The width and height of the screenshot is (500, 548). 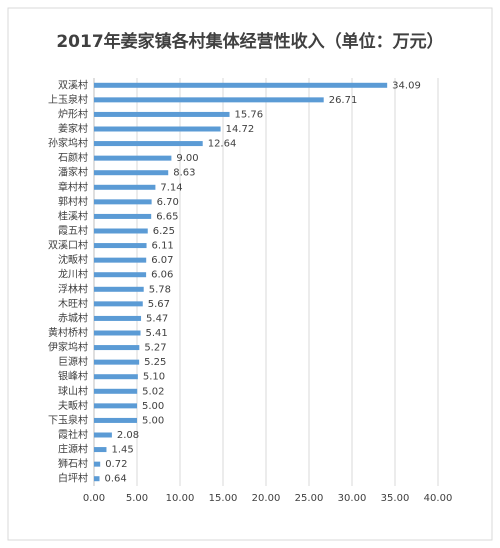 What do you see at coordinates (157, 318) in the screenshot?
I see `value-label: 5.47` at bounding box center [157, 318].